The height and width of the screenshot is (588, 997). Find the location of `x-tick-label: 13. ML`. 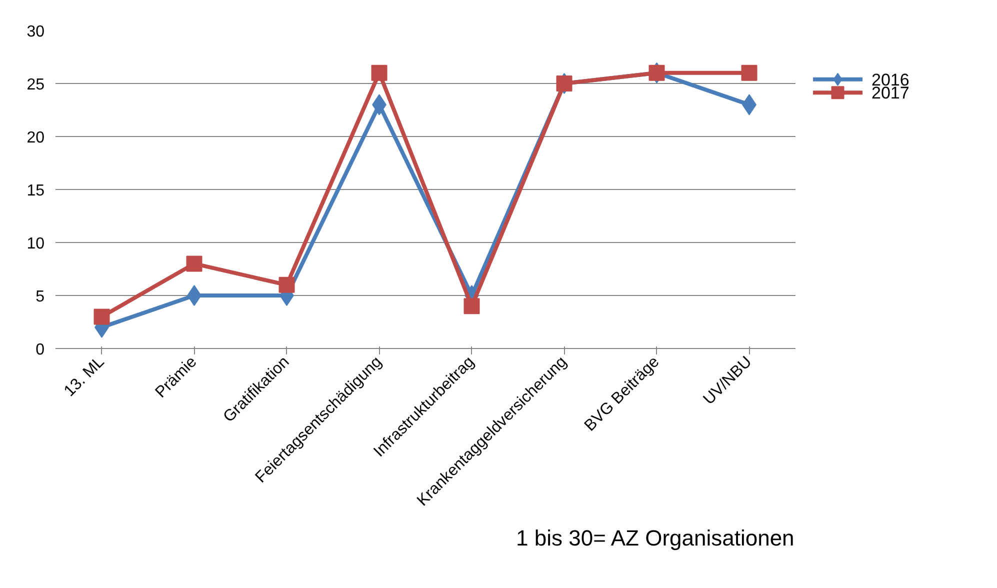

x-tick-label: 13. ML is located at coordinates (84, 376).